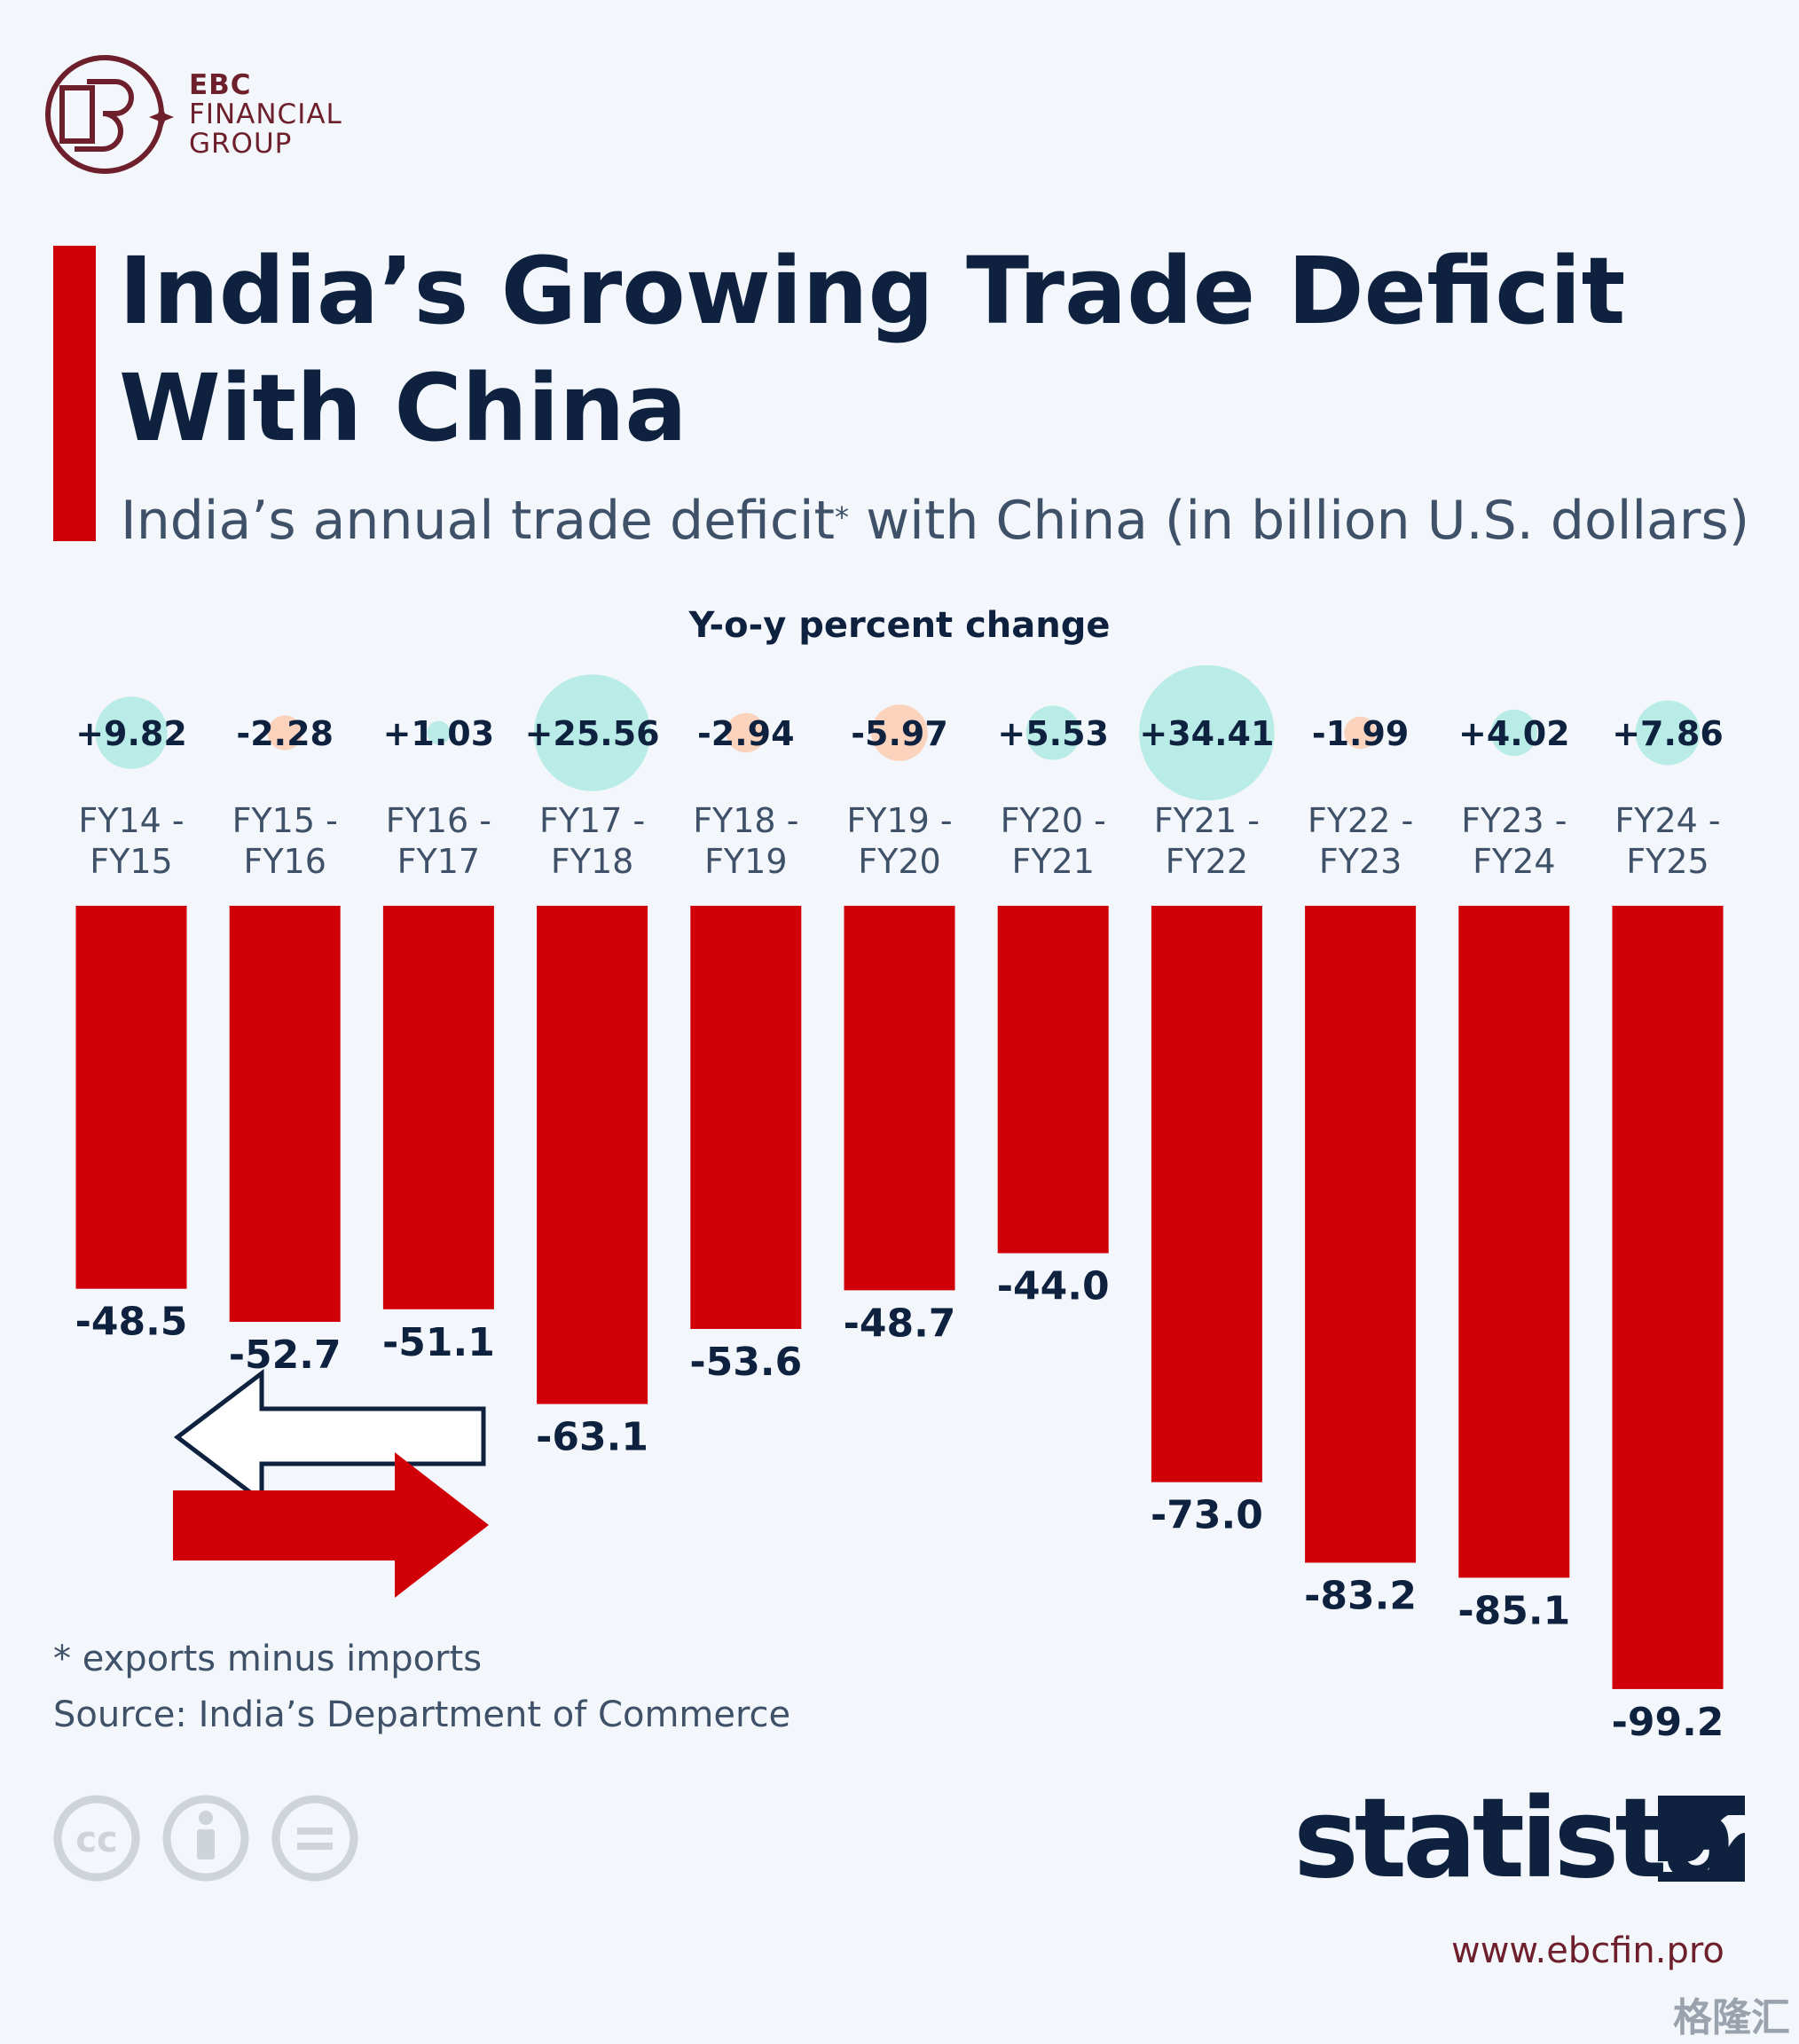  Describe the element at coordinates (745, 1362) in the screenshot. I see `bar-value-label: -53.6` at that location.